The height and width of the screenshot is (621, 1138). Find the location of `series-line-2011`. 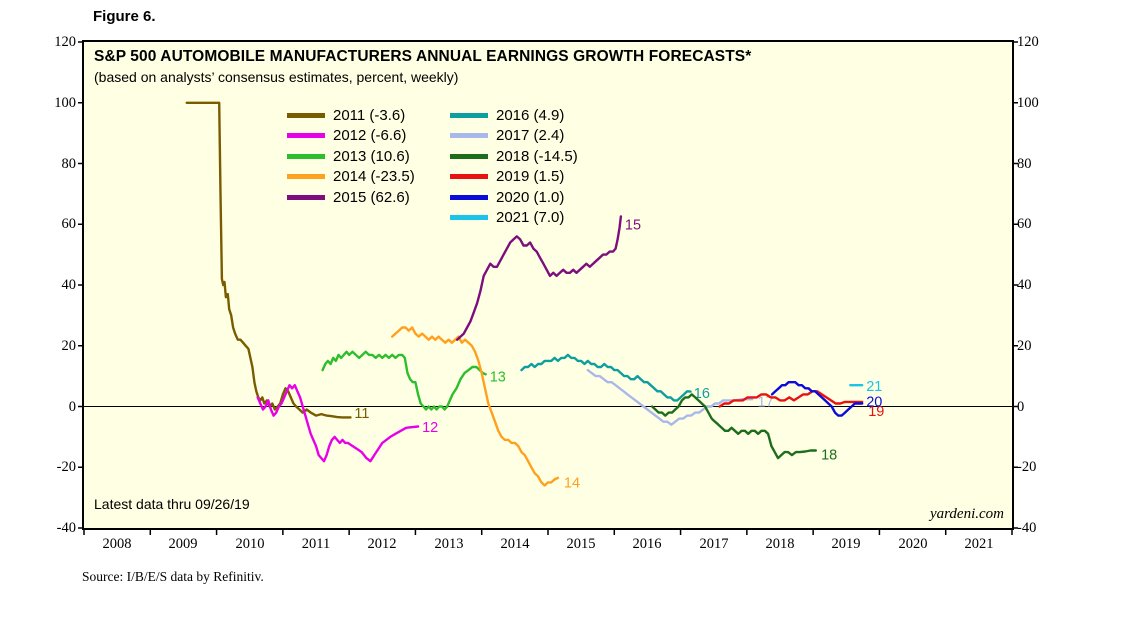

series-line-2011 is located at coordinates (268, 260).